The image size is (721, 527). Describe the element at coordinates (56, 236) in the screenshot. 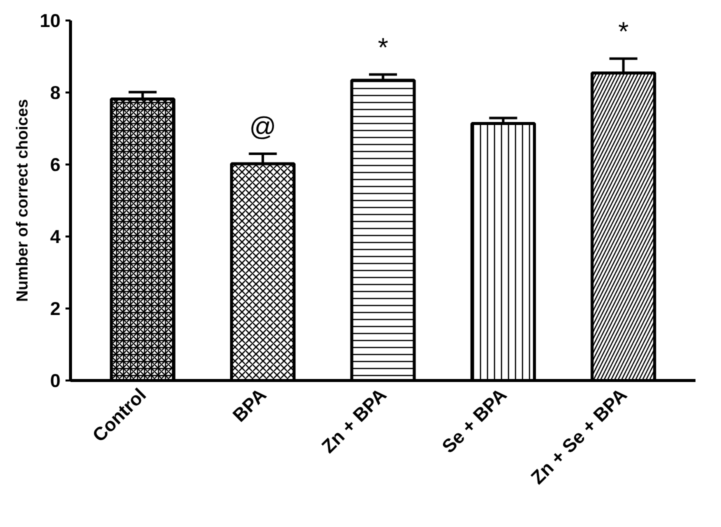

I see `y-tick-label: 4` at that location.